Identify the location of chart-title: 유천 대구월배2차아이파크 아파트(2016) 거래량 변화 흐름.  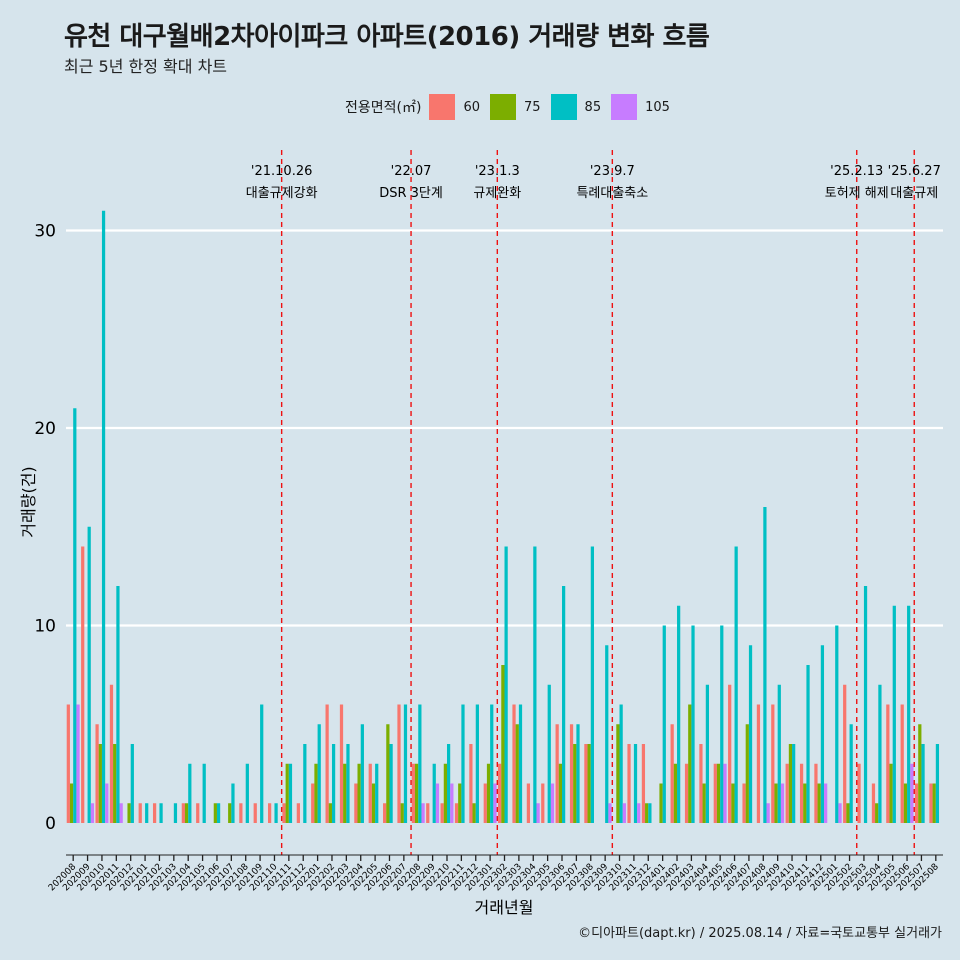
(387, 37).